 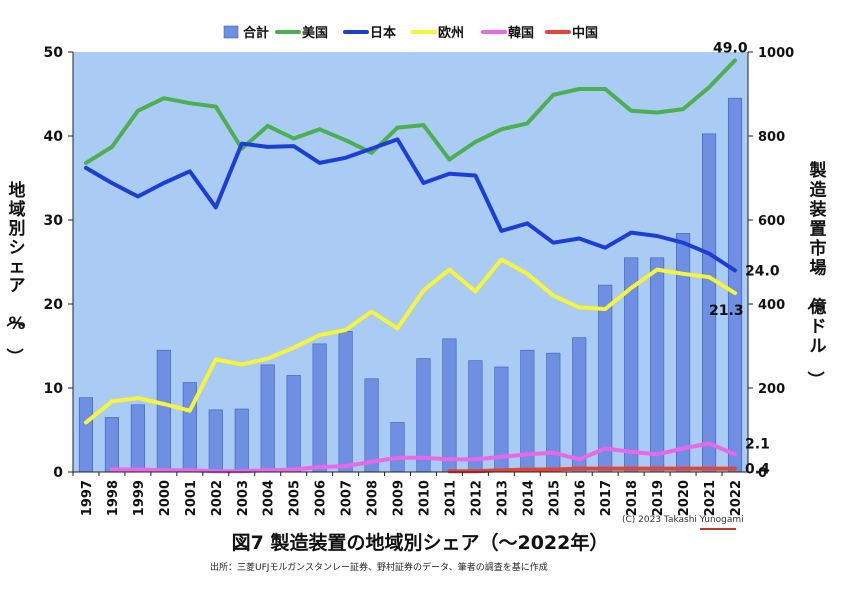 What do you see at coordinates (54, 137) in the screenshot?
I see `left-tick-label: 40` at bounding box center [54, 137].